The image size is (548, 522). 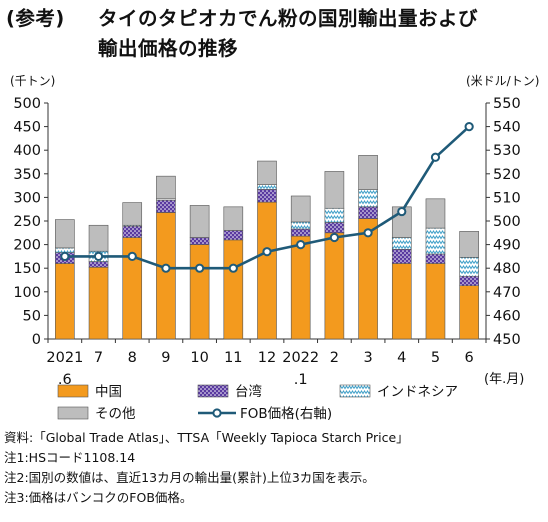 I want to click on right-tick-label: 510, so click(x=507, y=198).